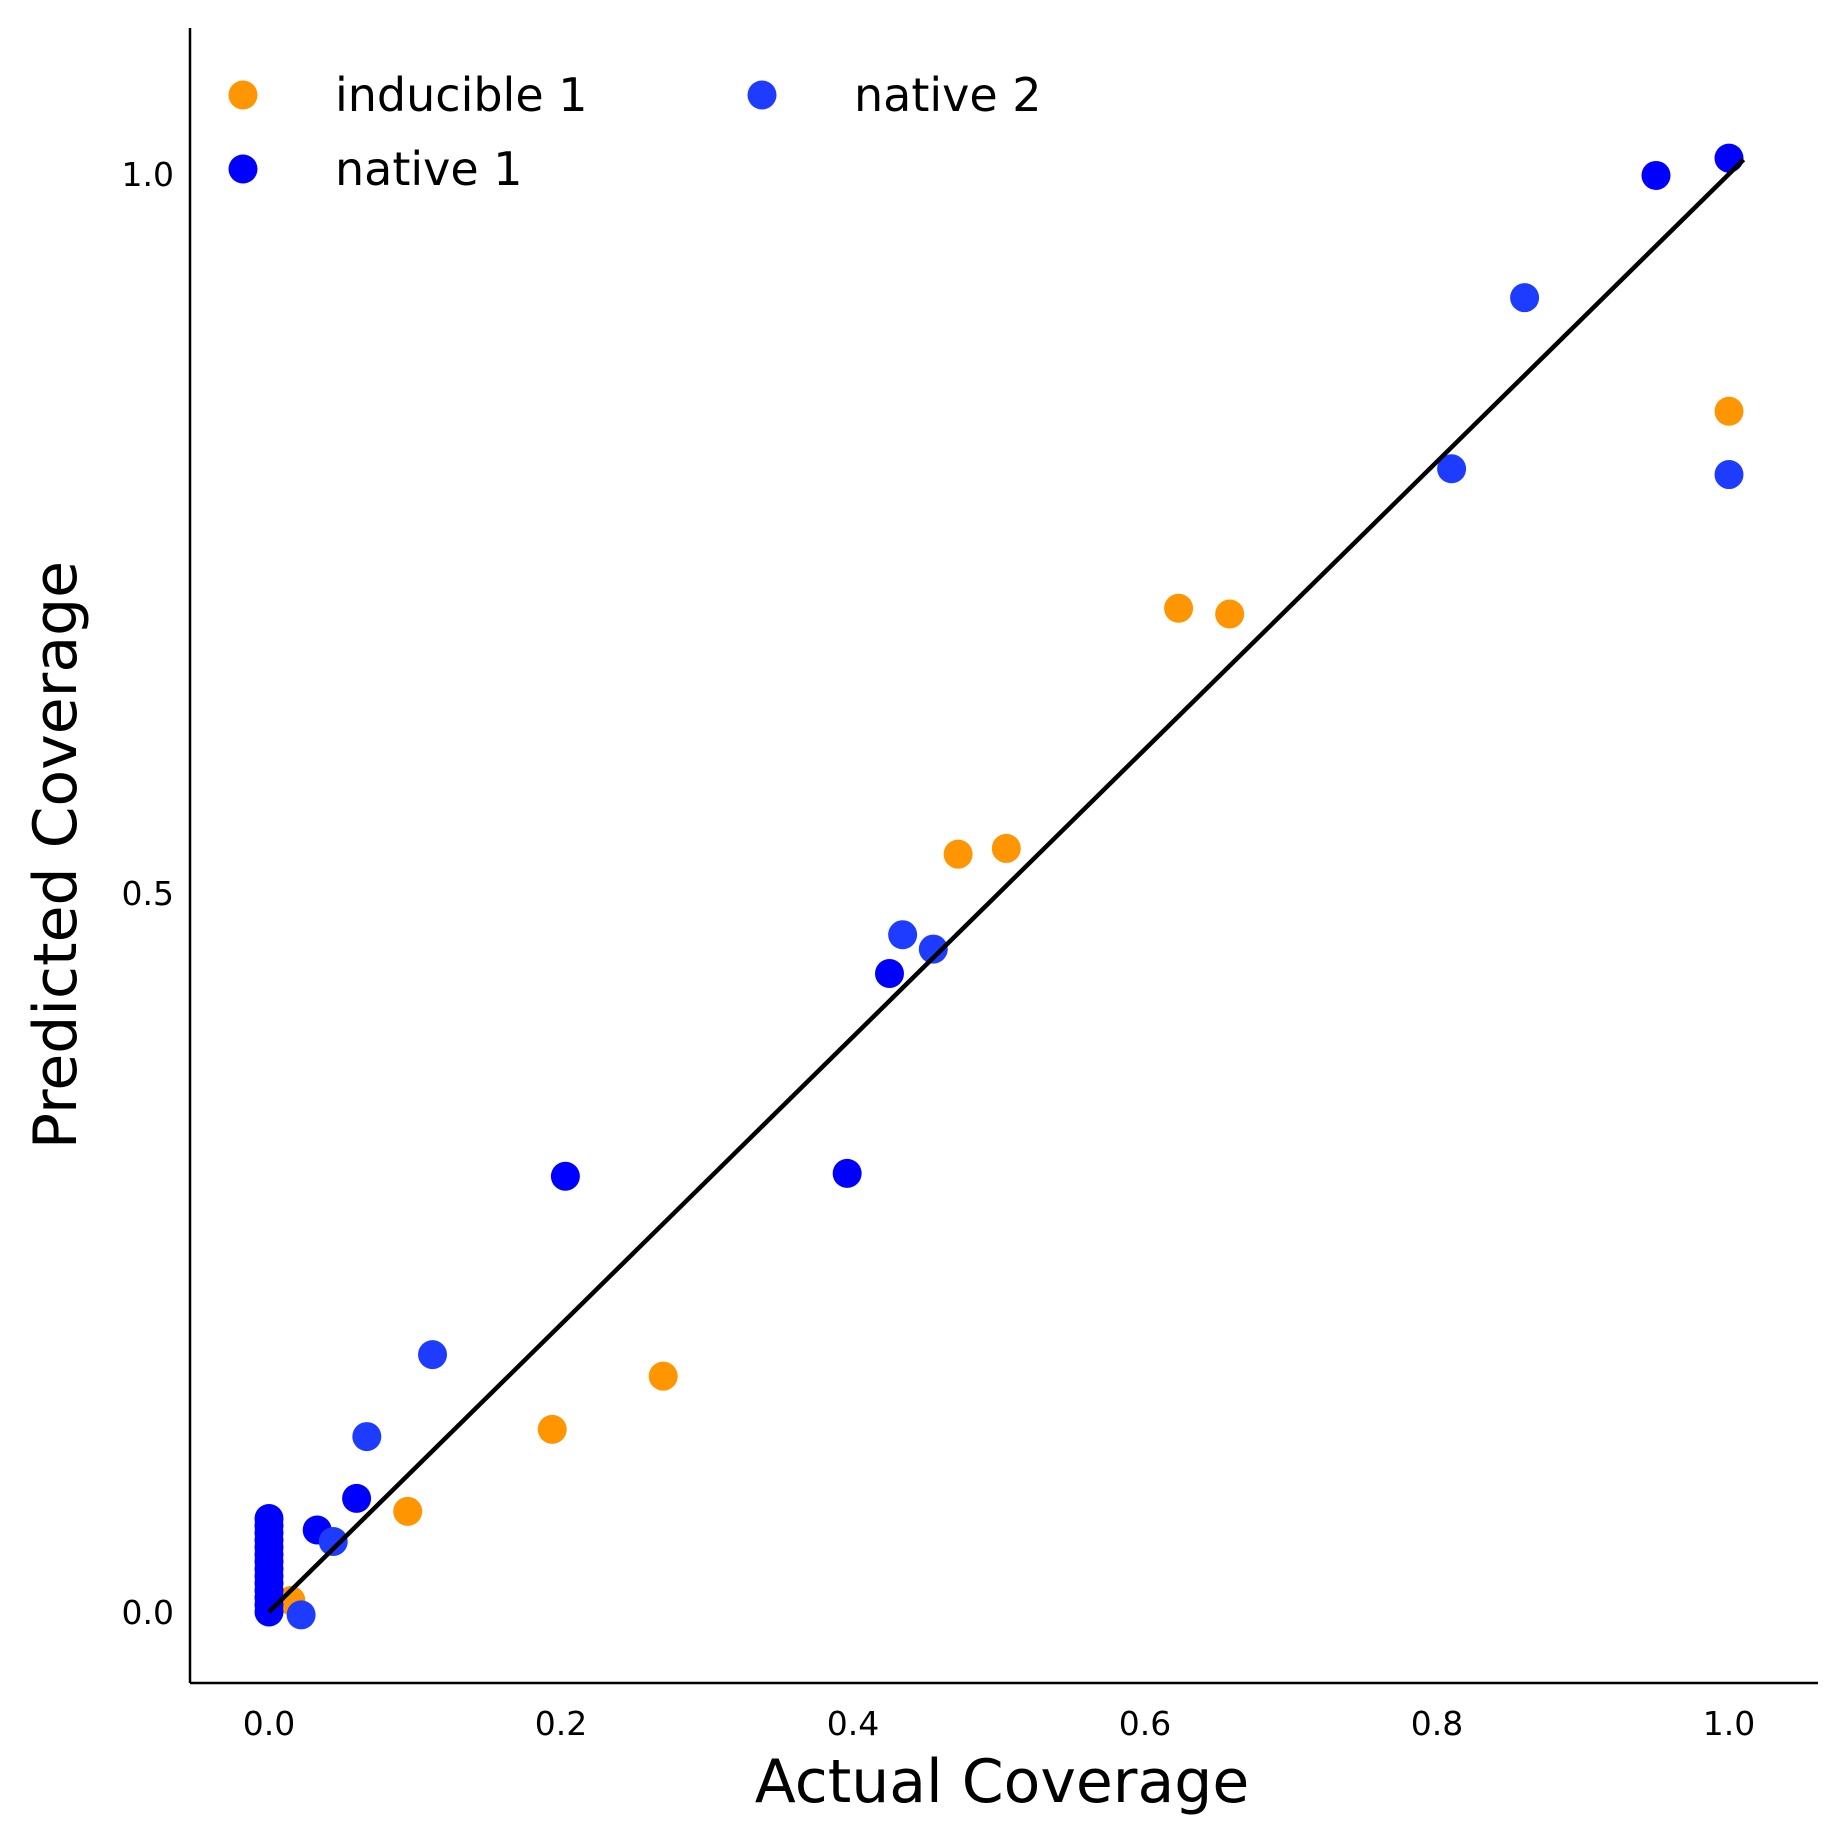 The width and height of the screenshot is (1834, 1839). Describe the element at coordinates (56, 855) in the screenshot. I see `y-axis-title: Predicted Coverage` at that location.